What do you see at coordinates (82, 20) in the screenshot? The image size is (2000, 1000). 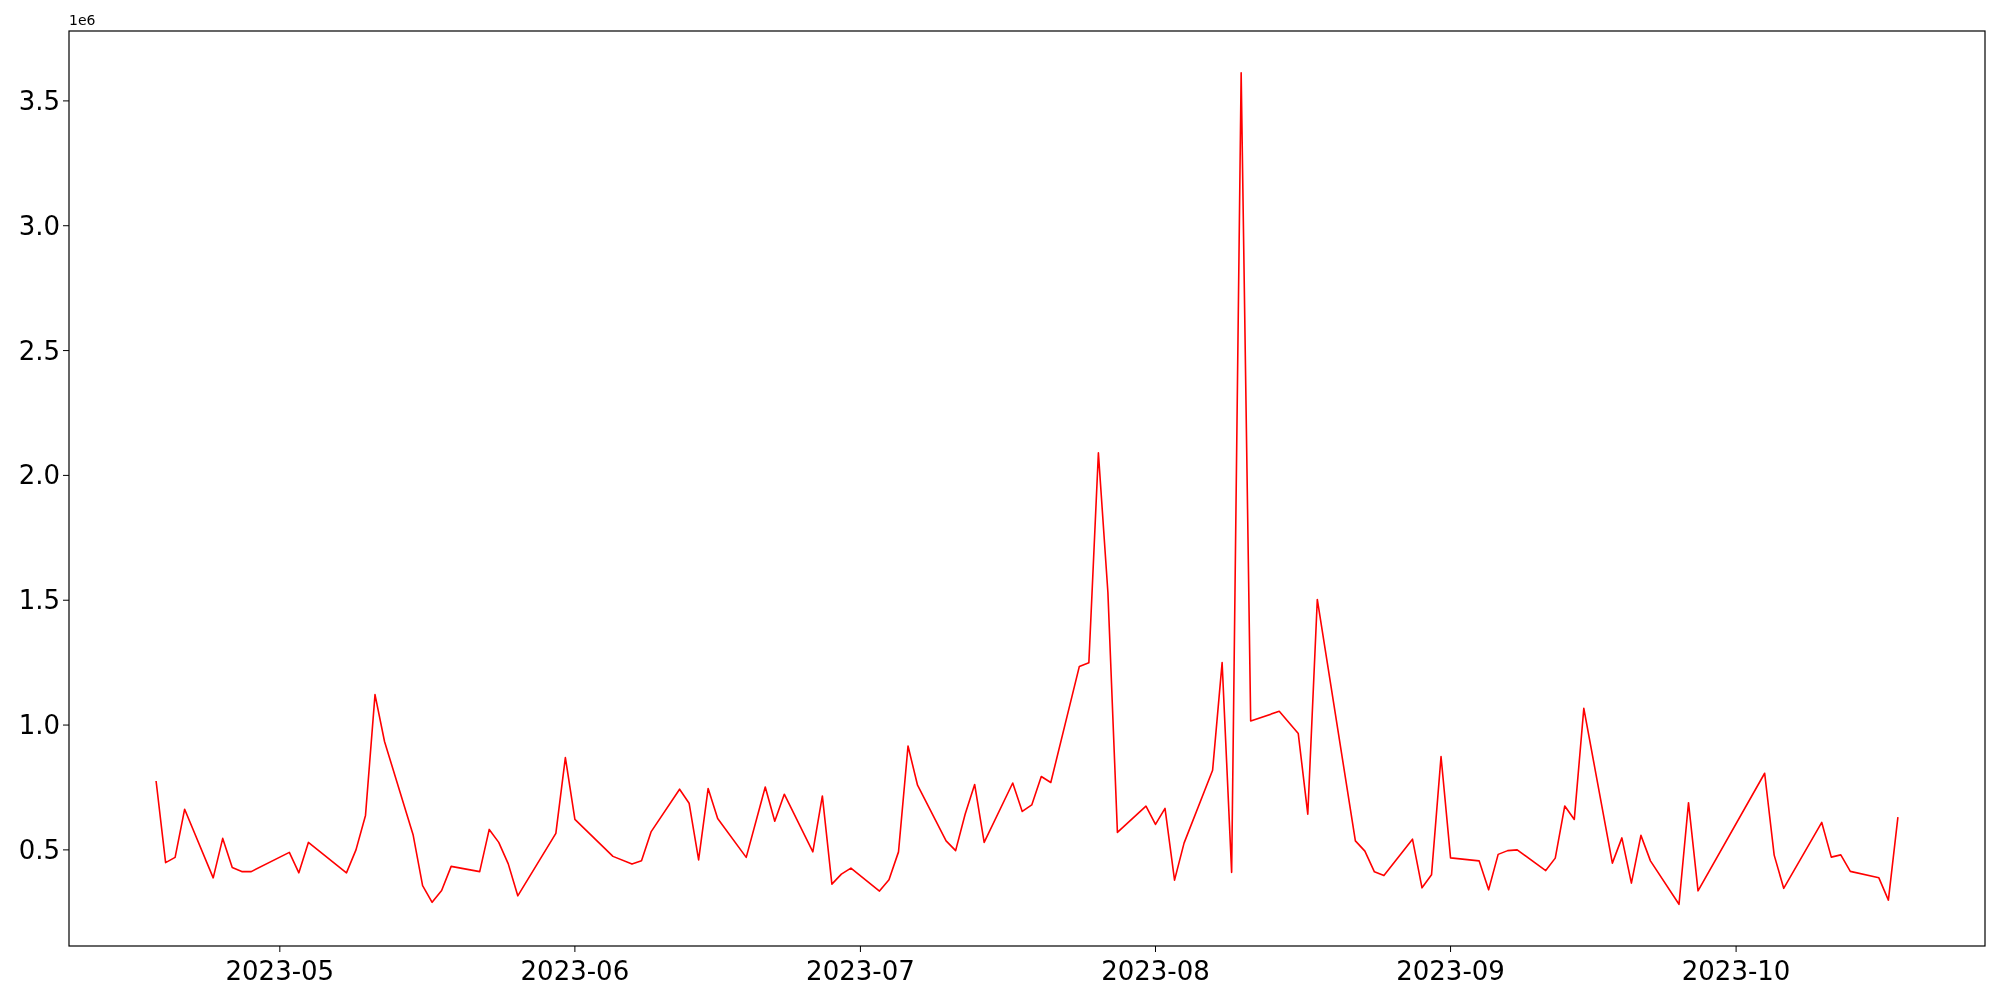 I see `text: 1e6` at bounding box center [82, 20].